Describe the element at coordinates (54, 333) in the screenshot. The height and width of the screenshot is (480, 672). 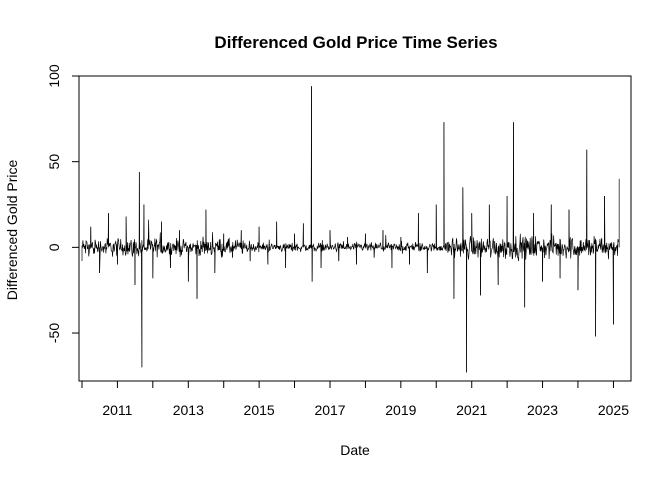
I see `y-tick-label: -50` at that location.